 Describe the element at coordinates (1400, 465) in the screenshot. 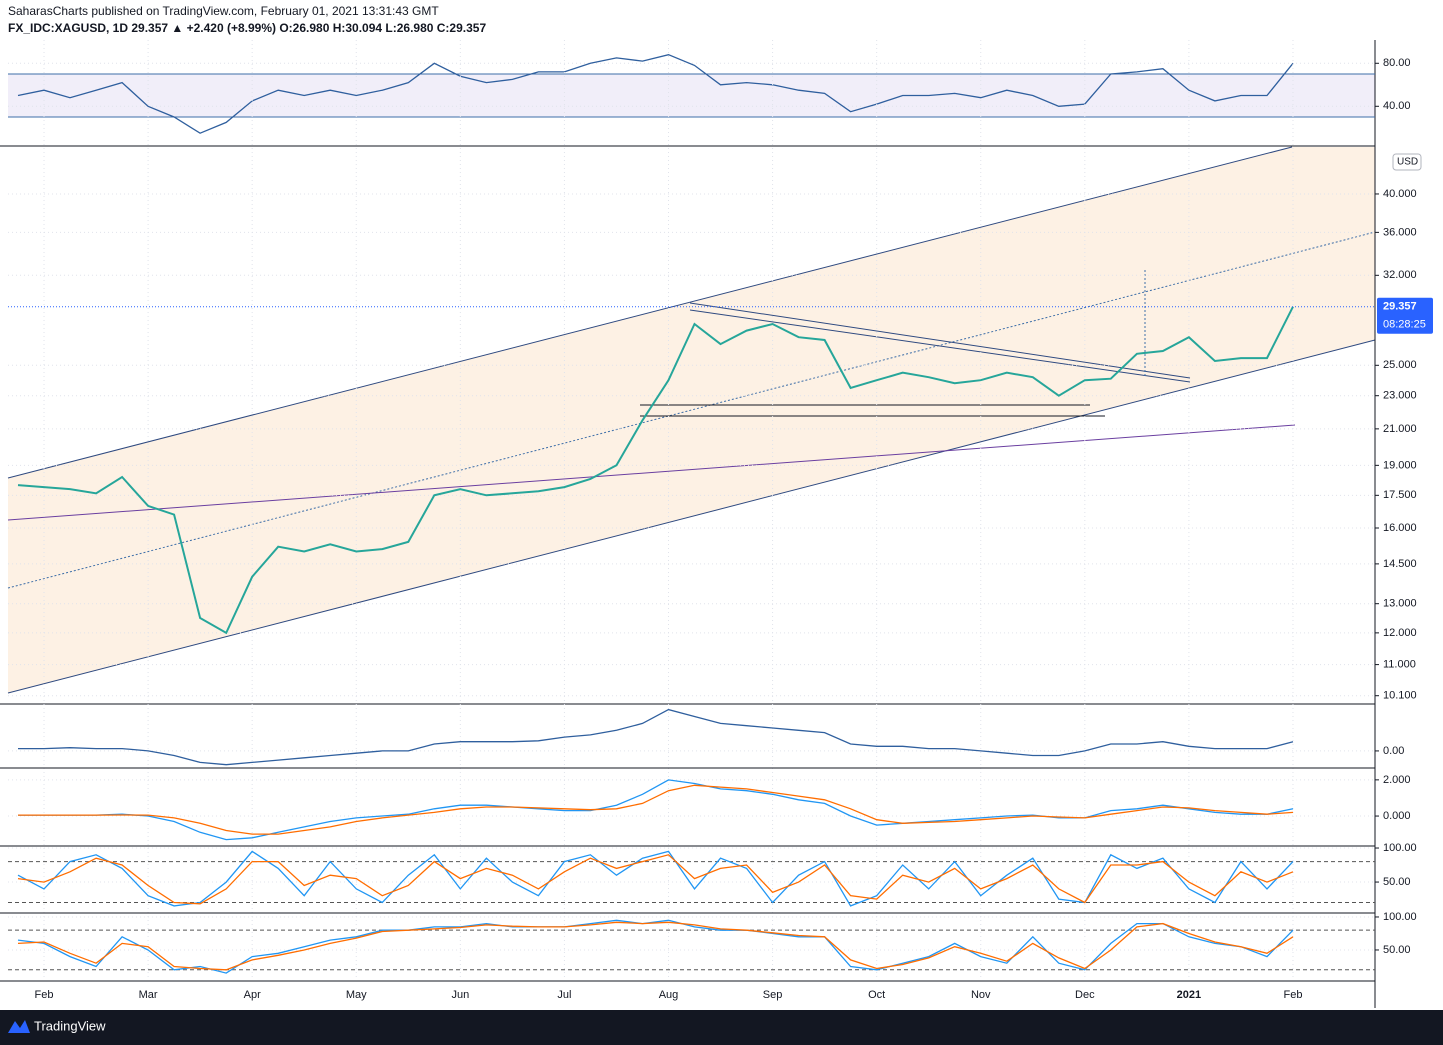

I see `y-tick-label: 19.000` at that location.